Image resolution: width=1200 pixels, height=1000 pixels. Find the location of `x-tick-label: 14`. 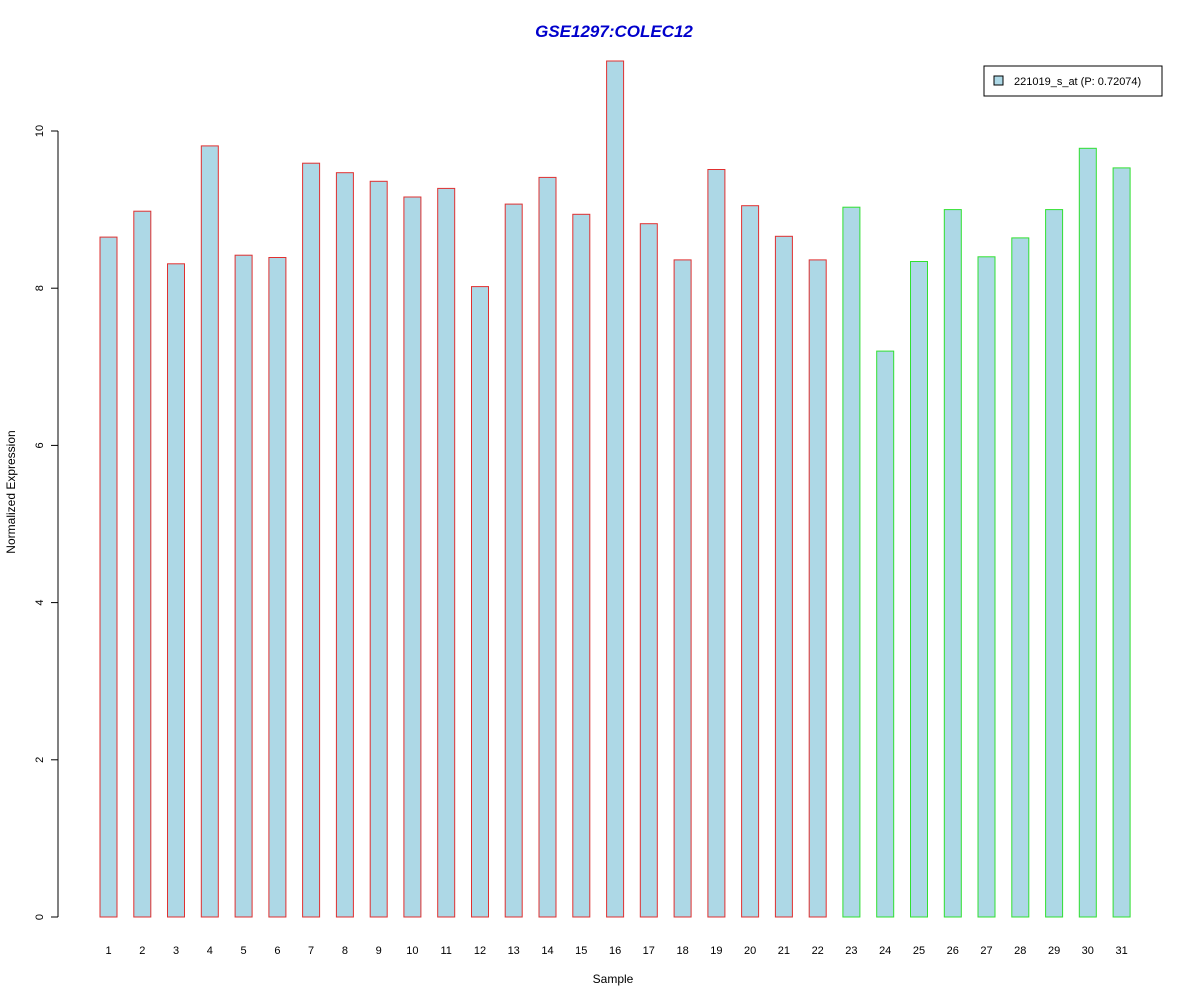

x-tick-label: 14 is located at coordinates (547, 951).